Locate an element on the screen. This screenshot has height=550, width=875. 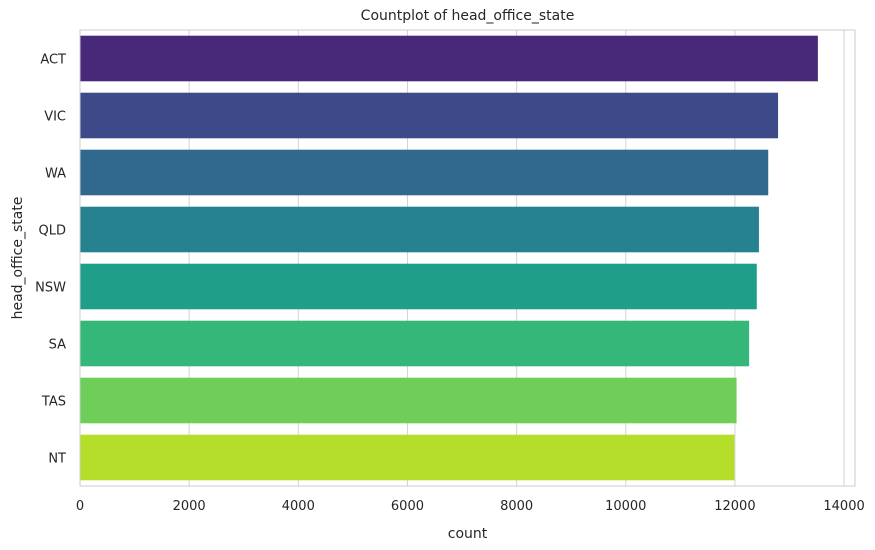
x-tick-label-4: 8000 is located at coordinates (516, 506).